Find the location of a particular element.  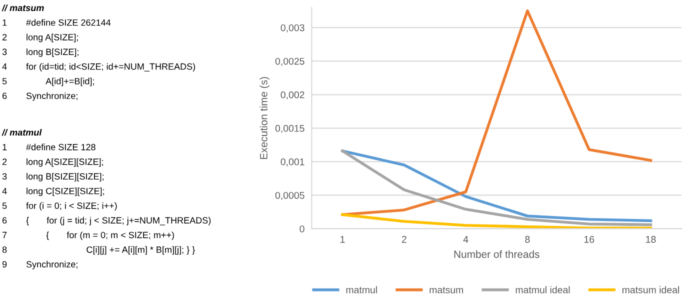

legend-label: matsum ideal is located at coordinates (650, 290).